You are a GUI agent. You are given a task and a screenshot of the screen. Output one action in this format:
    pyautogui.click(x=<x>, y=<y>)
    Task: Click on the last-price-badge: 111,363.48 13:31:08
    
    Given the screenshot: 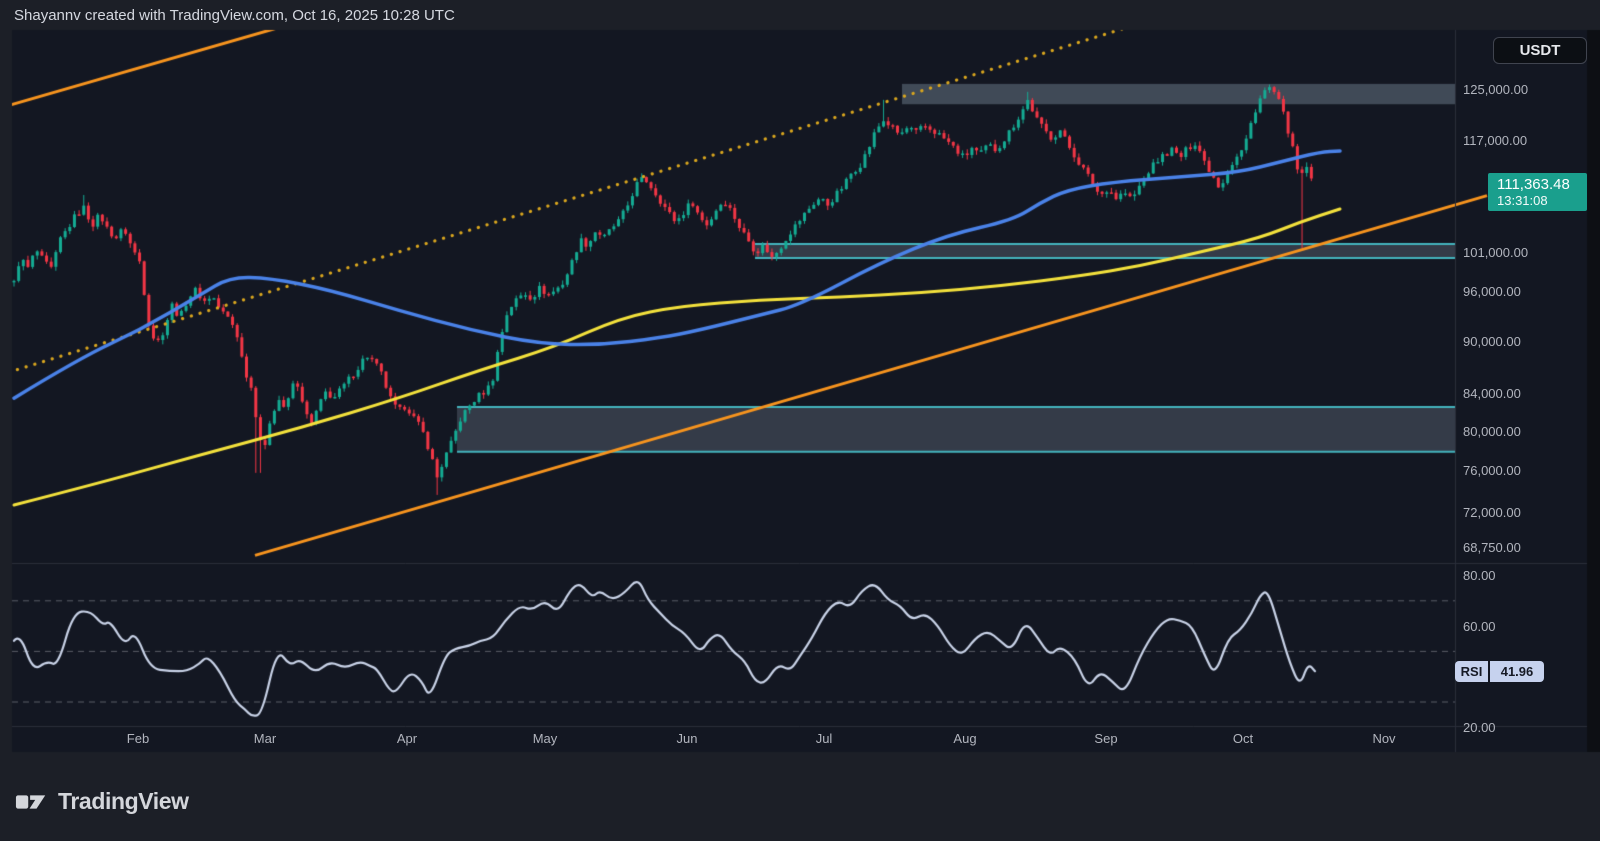 What is the action you would take?
    pyautogui.click(x=1537, y=192)
    